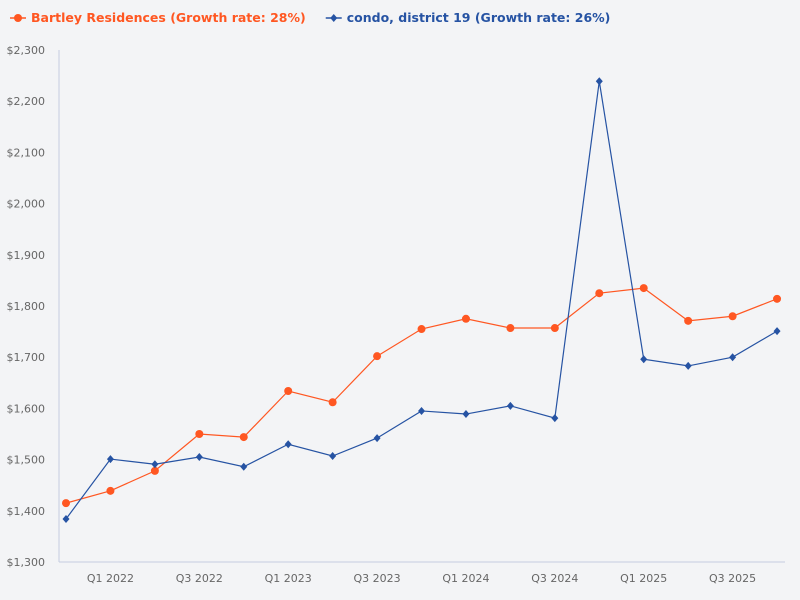 This screenshot has width=800, height=600. What do you see at coordinates (26, 511) in the screenshot?
I see `y-tick-label: $1,400` at bounding box center [26, 511].